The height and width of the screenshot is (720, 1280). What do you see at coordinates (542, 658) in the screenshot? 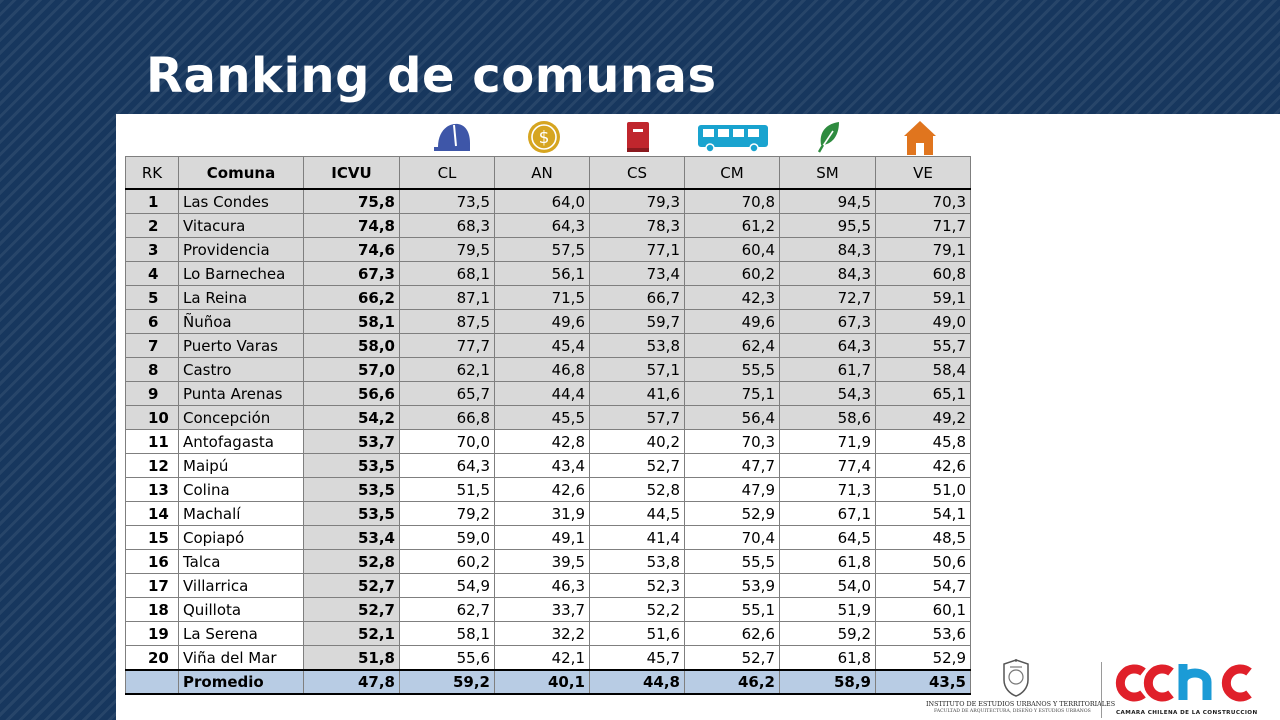
I see `an-cell: 42,1` at bounding box center [542, 658].